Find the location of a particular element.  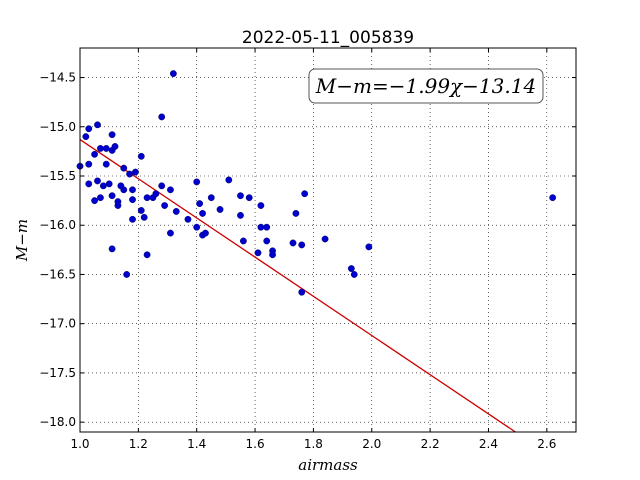

y-tick-label: −18.0 is located at coordinates (57, 422).